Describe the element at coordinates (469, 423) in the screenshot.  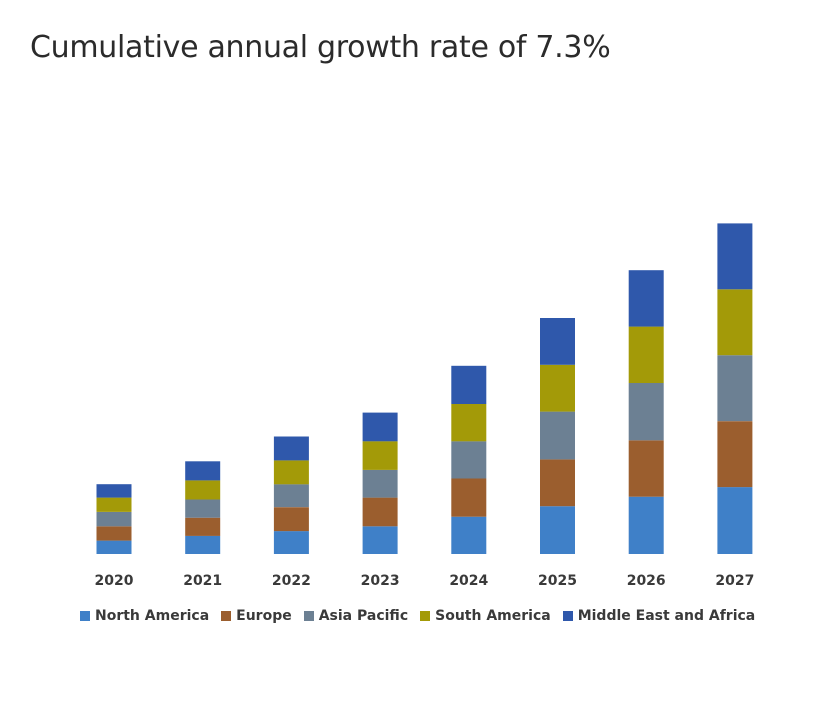
I see `bar-segment-2024-south-america` at that location.